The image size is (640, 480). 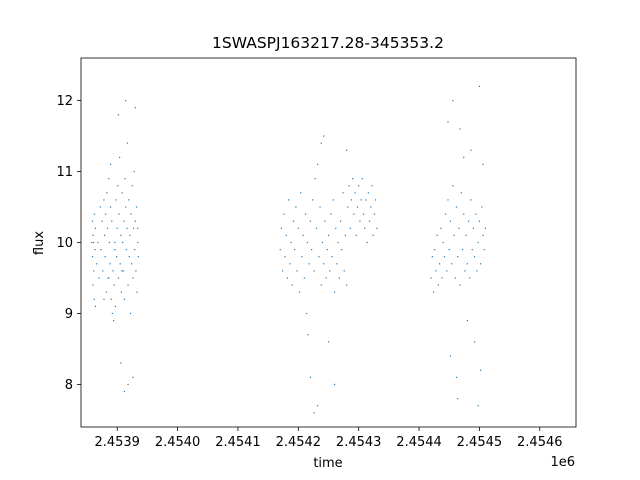 I want to click on y-tick-label: 9, so click(x=69, y=314).